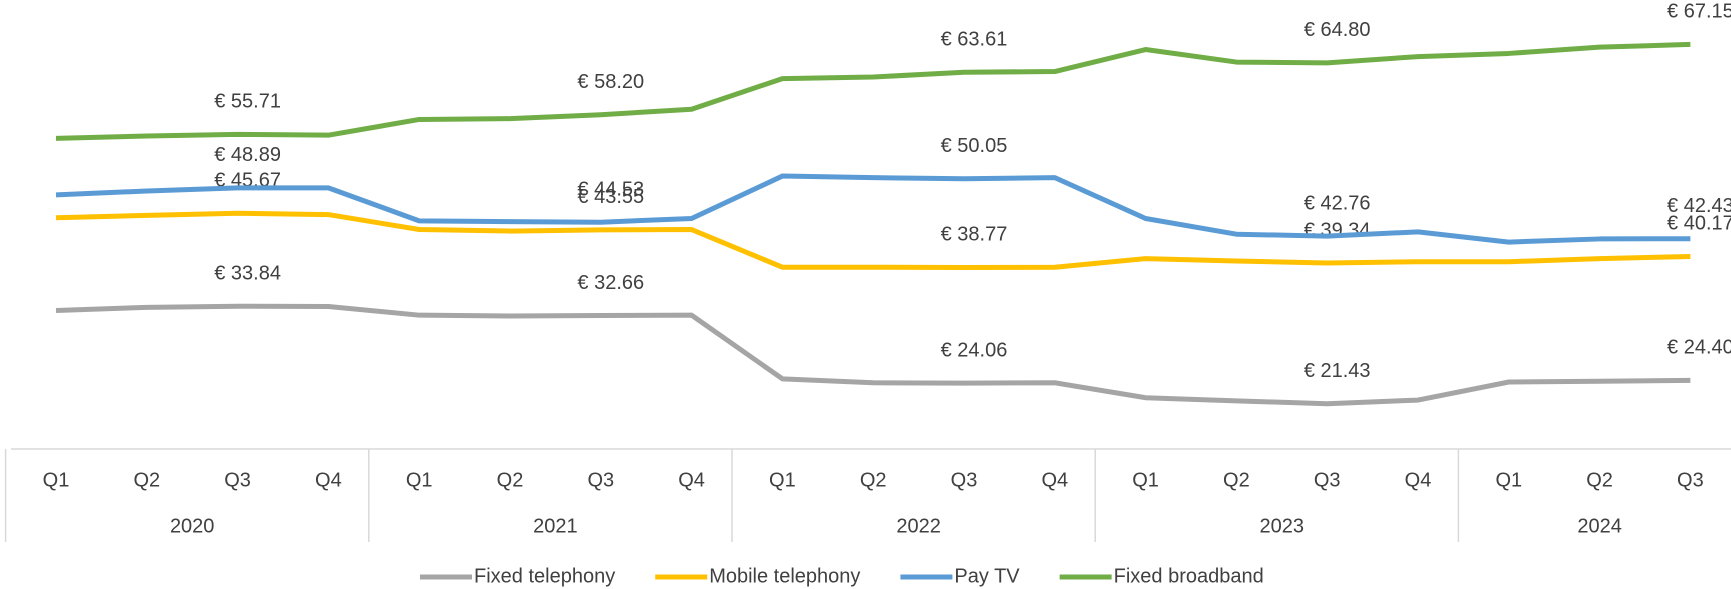  What do you see at coordinates (1599, 526) in the screenshot?
I see `group-label: 2024` at bounding box center [1599, 526].